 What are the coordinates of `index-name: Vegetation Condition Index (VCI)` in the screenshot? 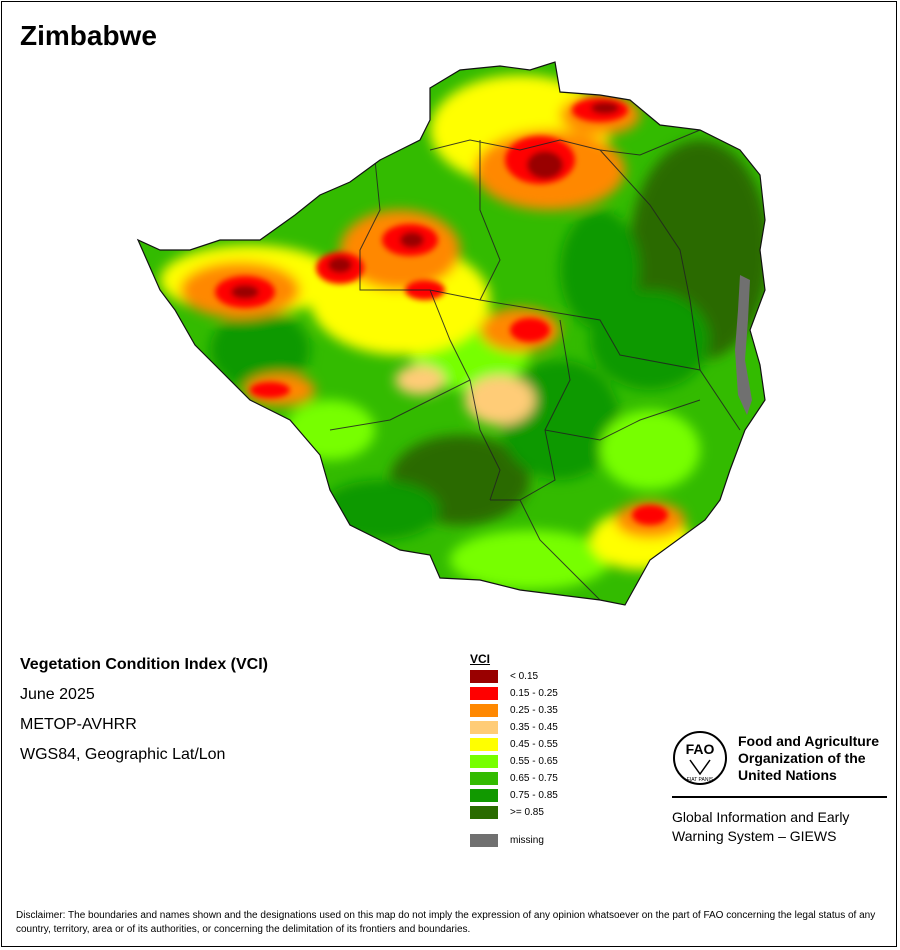 It's located at (144, 664).